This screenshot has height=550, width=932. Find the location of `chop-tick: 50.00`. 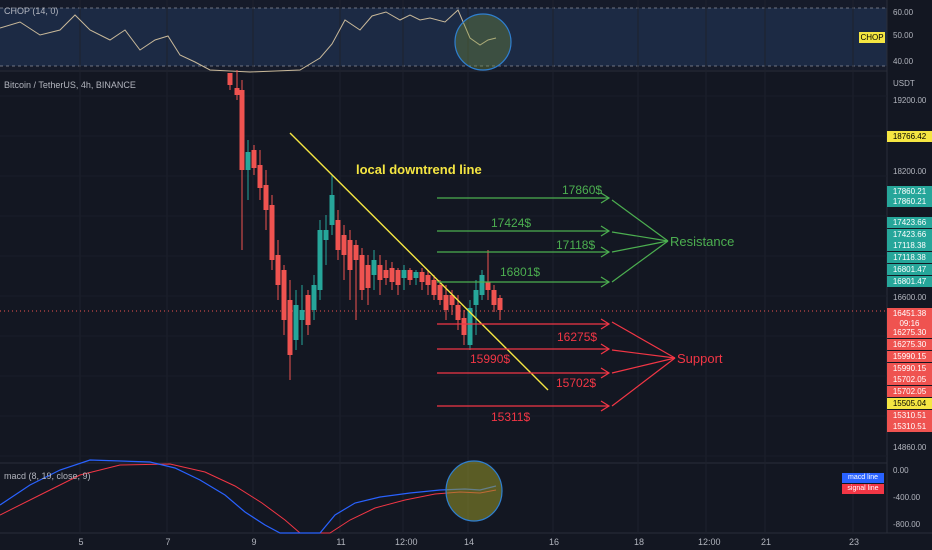

chop-tick: 50.00 is located at coordinates (903, 35).